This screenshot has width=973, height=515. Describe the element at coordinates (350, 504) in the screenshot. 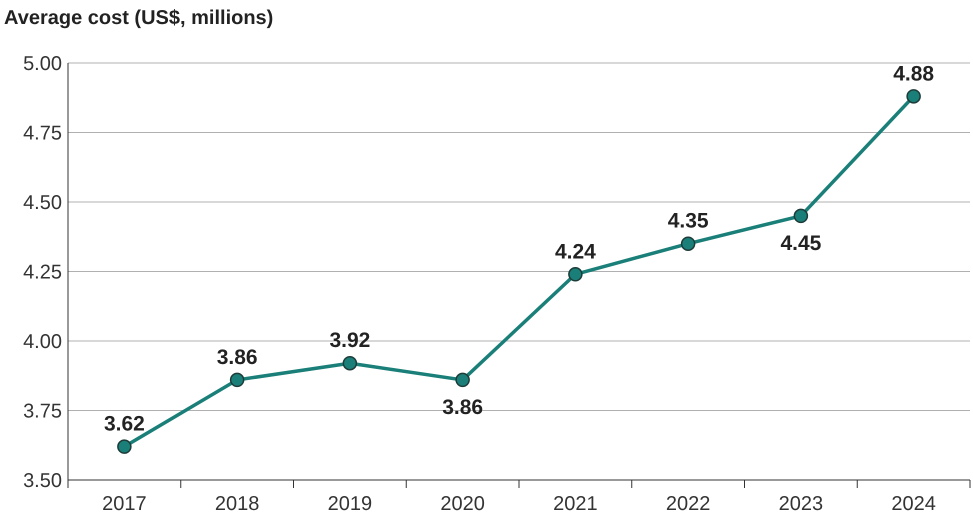

I see `x-tick-label: 2019` at that location.